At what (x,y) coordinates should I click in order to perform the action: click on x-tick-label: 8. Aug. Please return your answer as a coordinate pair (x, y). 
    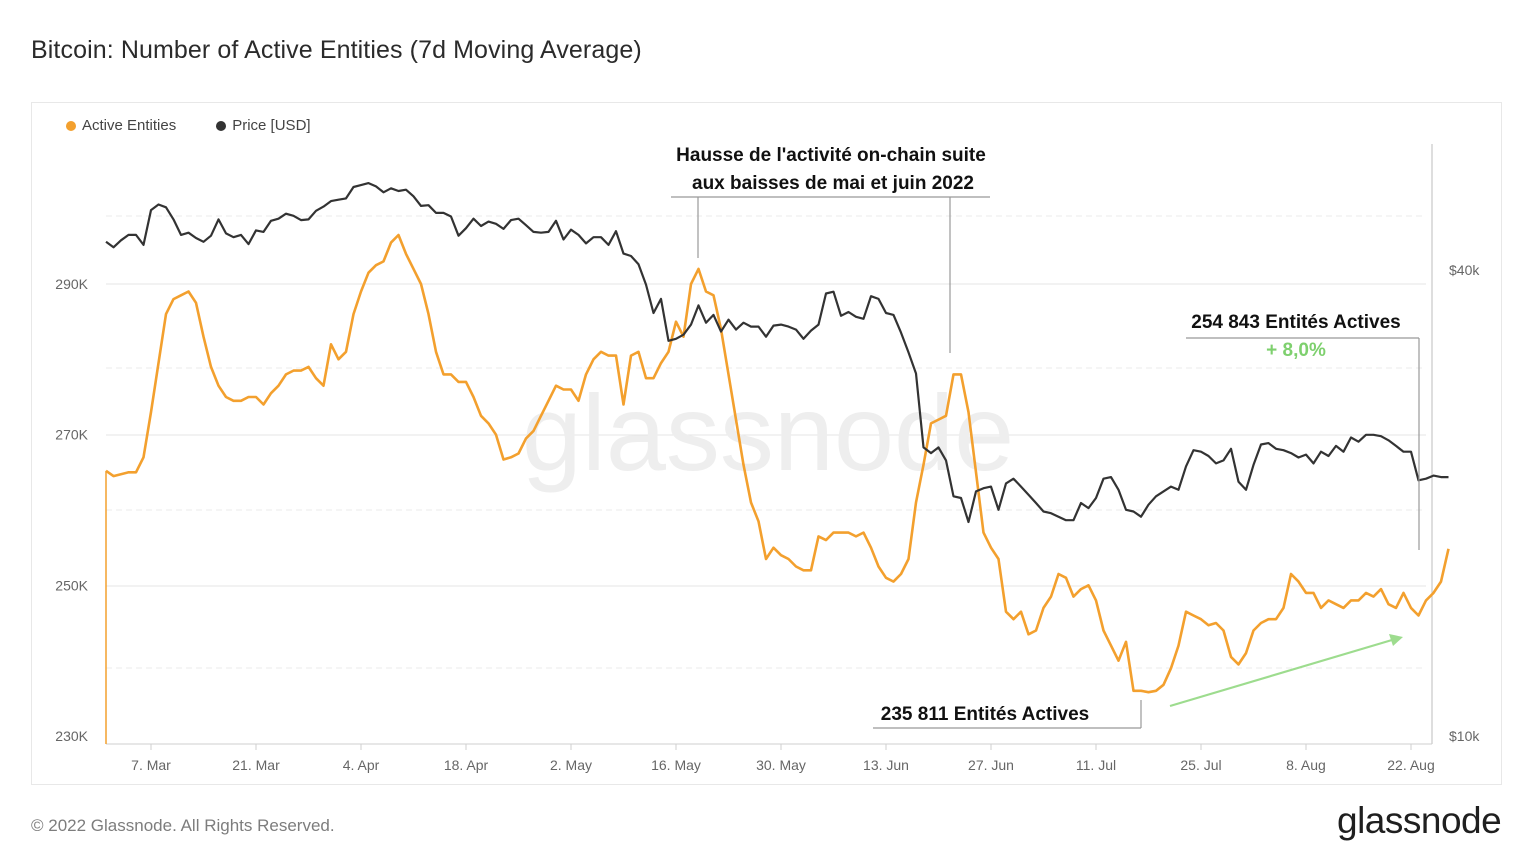
    Looking at the image, I should click on (1306, 765).